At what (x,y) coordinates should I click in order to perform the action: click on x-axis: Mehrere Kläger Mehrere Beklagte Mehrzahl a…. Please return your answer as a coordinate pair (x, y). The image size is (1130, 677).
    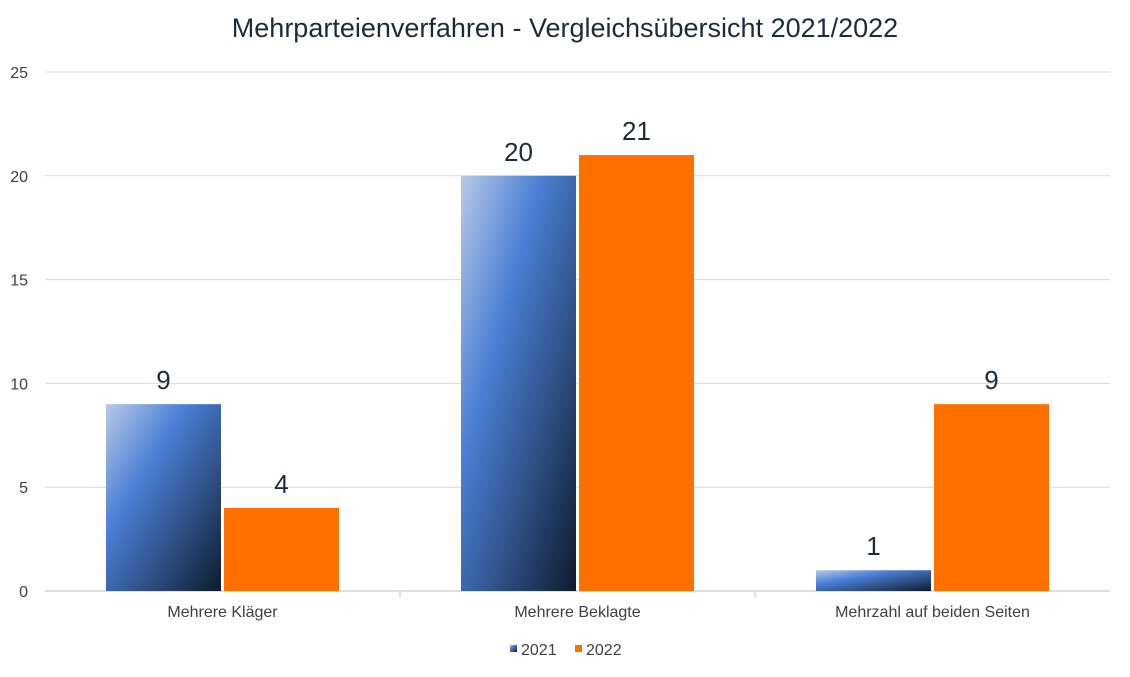
    Looking at the image, I should click on (598, 606).